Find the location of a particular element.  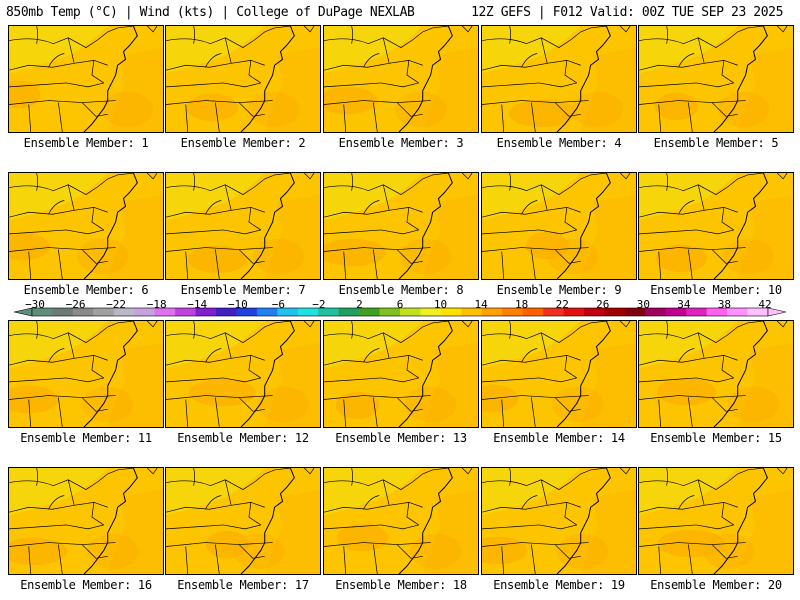

ensemble-member-label: Ensemble Member: 1 is located at coordinates (86, 143).